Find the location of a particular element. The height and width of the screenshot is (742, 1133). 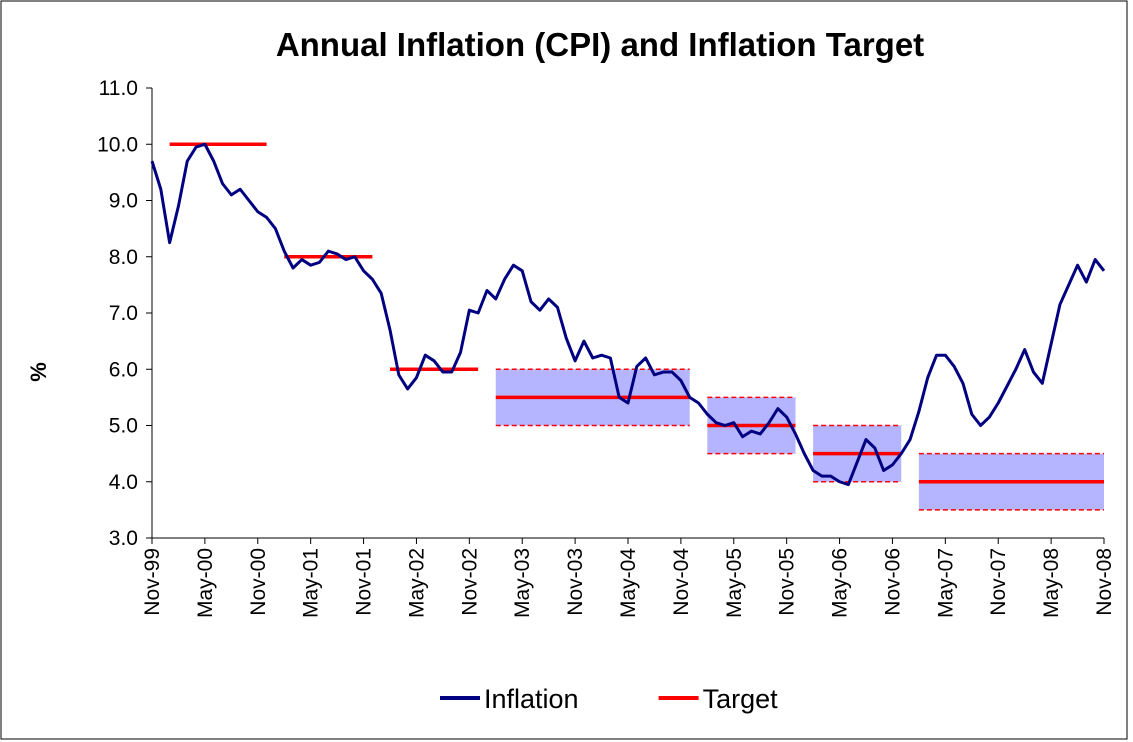

y-tick-label: 3.0 is located at coordinates (123, 538).